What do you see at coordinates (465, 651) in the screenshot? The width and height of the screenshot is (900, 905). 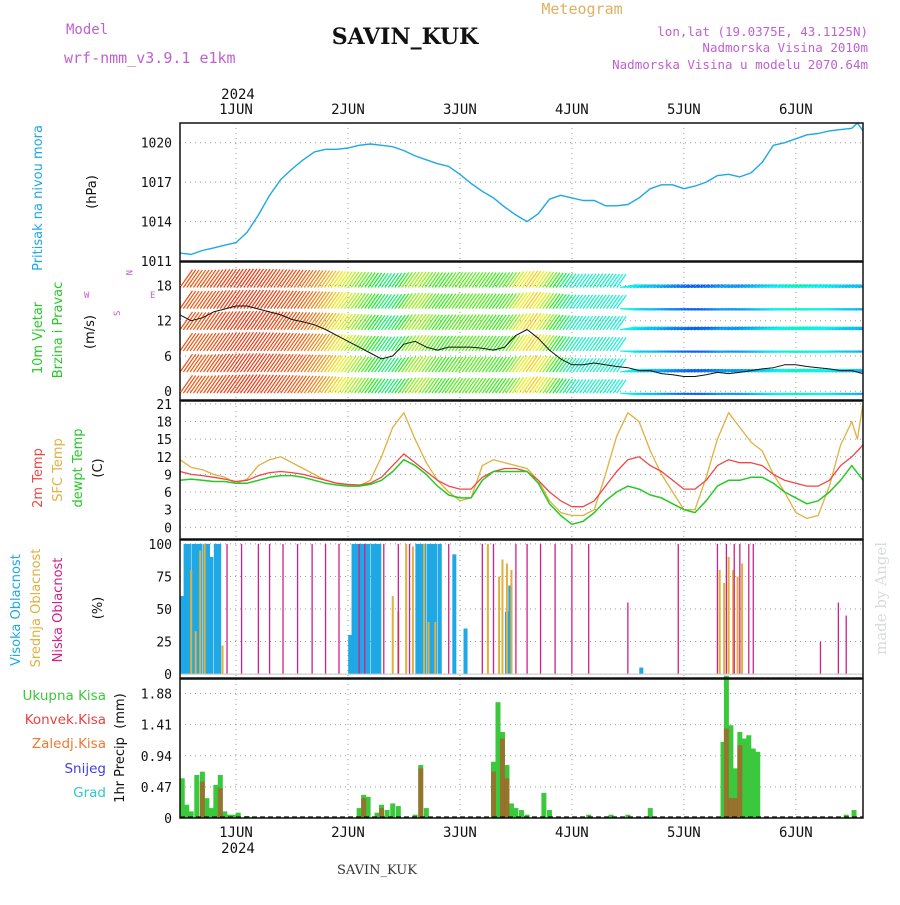 I see `high-cloud-bar` at bounding box center [465, 651].